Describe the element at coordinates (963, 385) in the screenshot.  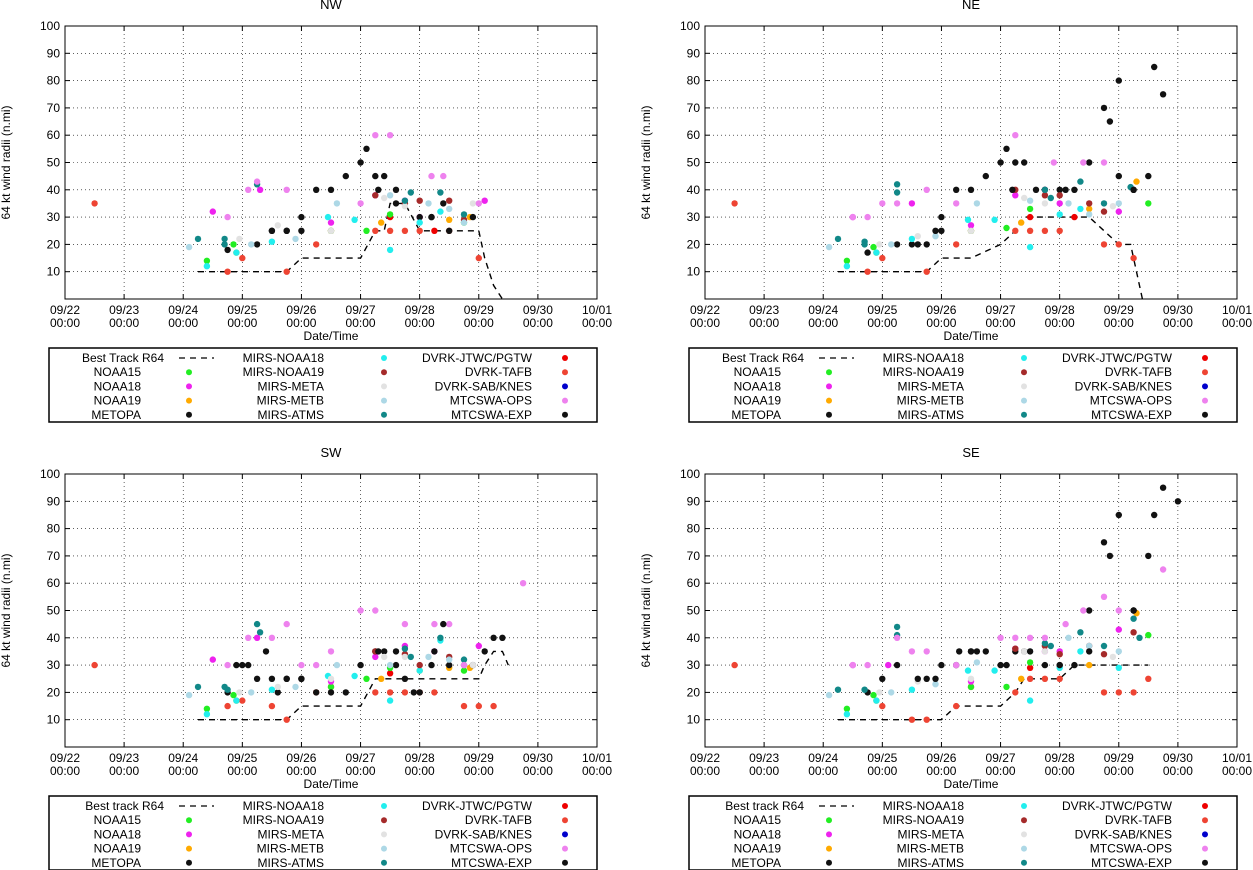
I see `legend-box` at that location.